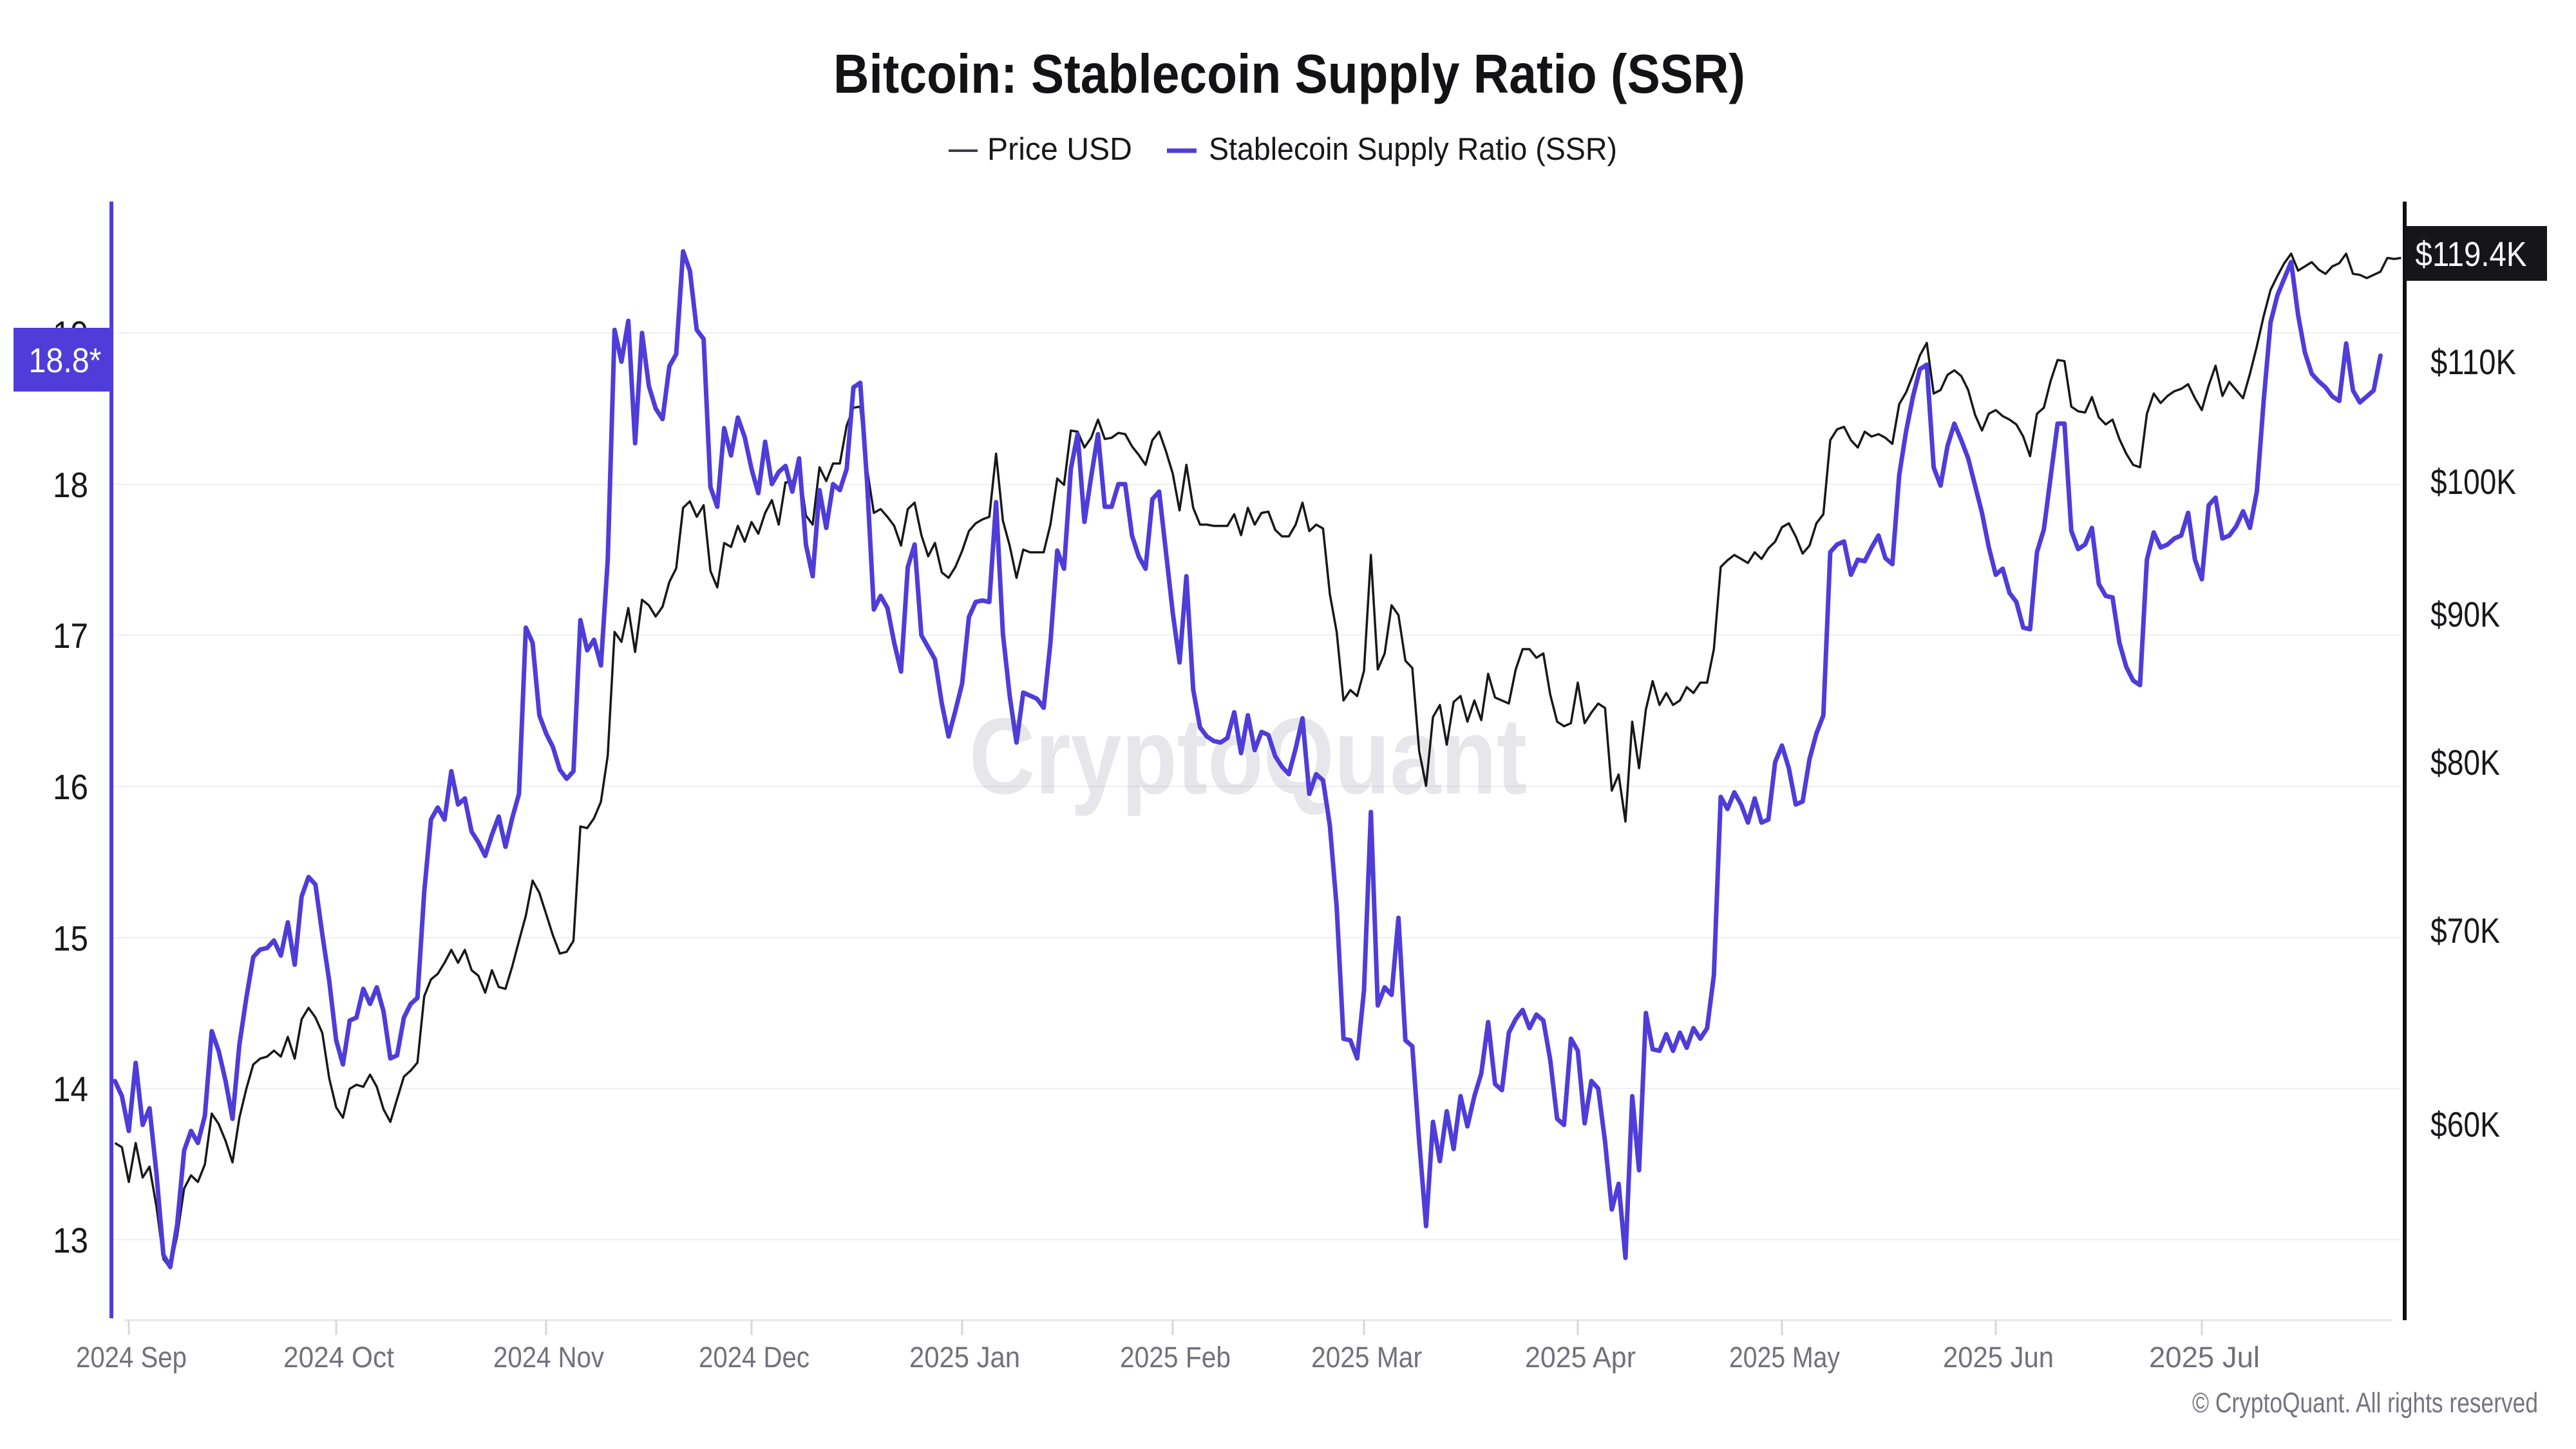 The width and height of the screenshot is (2576, 1449). I want to click on svg-text:Bitcoin: Stablecoin Supply Rat: Bitcoin: Stablecoin Supply Ratio (SSR), so click(1289, 74).